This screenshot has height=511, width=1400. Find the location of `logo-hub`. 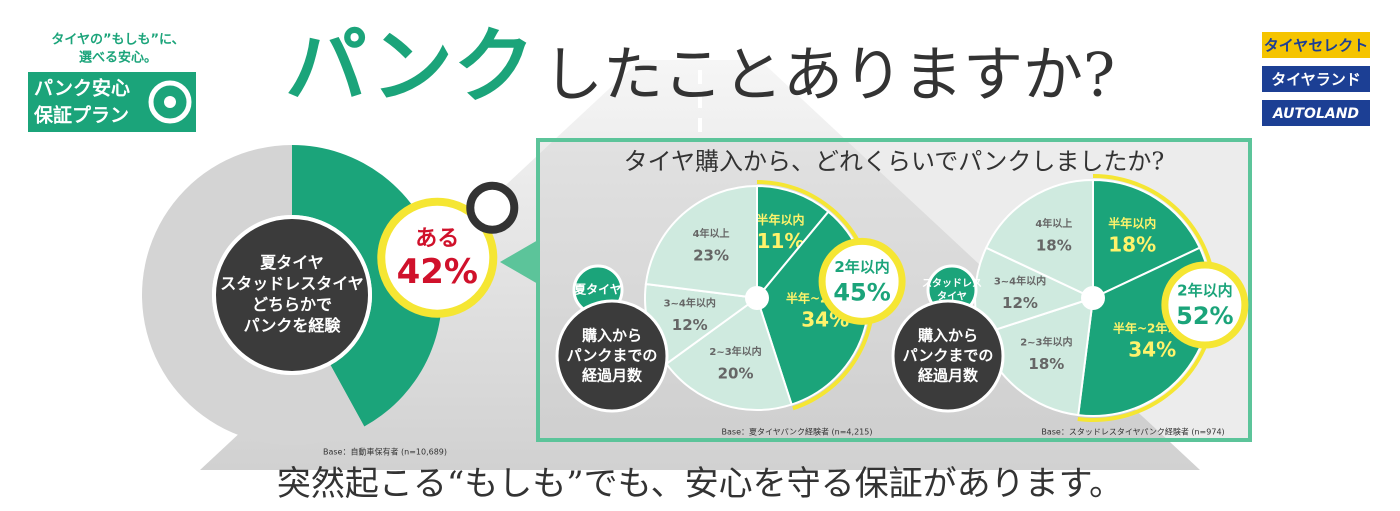

logo-hub is located at coordinates (170, 102).